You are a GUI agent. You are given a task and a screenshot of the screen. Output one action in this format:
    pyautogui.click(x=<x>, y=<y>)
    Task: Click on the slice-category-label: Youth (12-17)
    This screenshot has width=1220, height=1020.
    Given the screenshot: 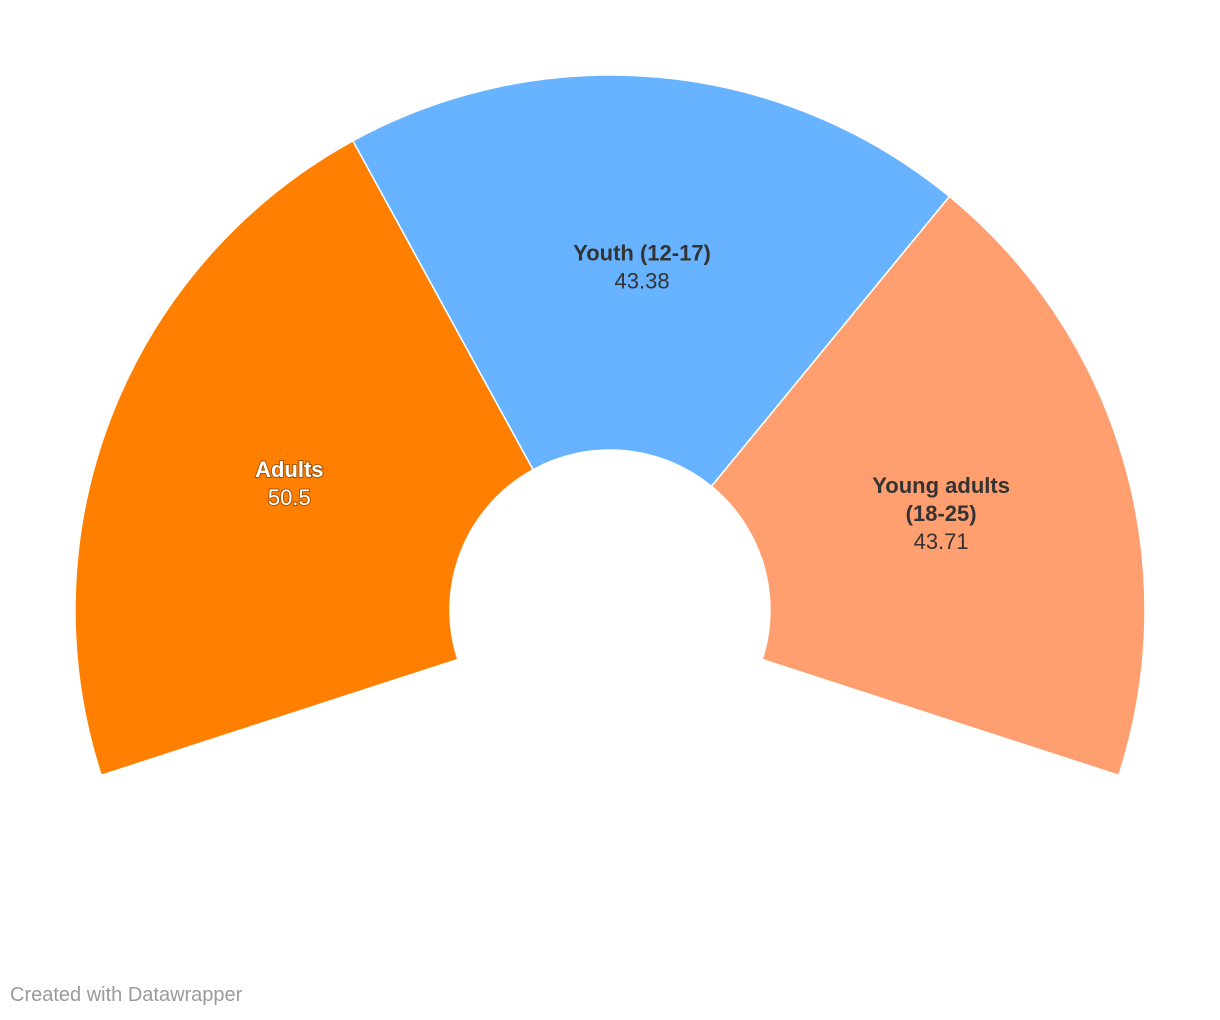 What is the action you would take?
    pyautogui.click(x=642, y=252)
    